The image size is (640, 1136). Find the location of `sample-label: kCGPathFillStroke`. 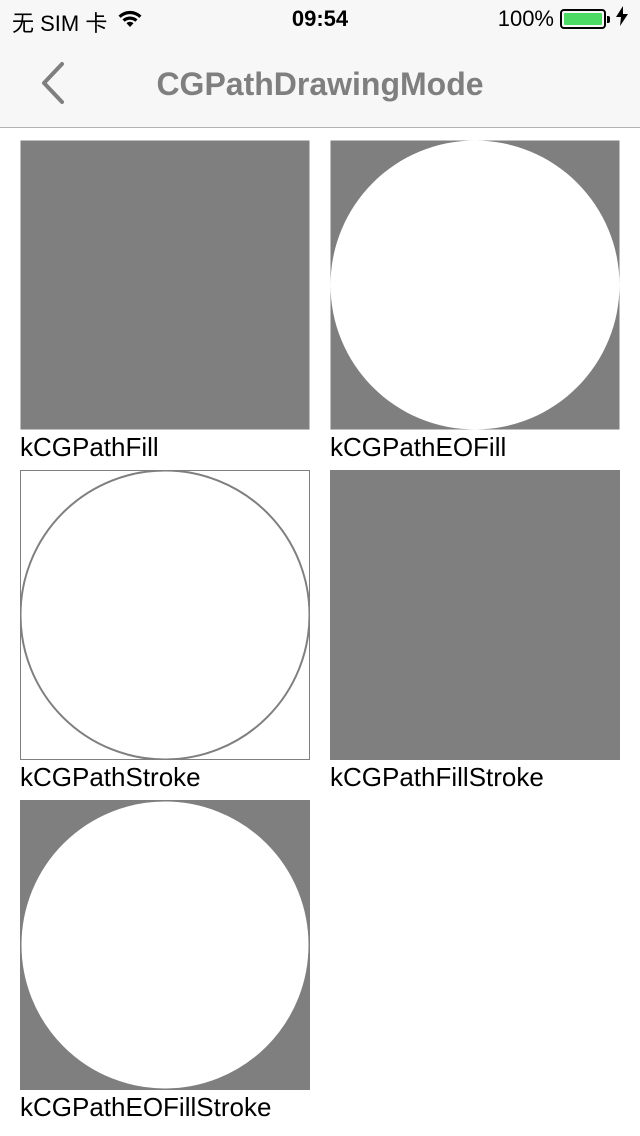

sample-label: kCGPathFillStroke is located at coordinates (437, 777).